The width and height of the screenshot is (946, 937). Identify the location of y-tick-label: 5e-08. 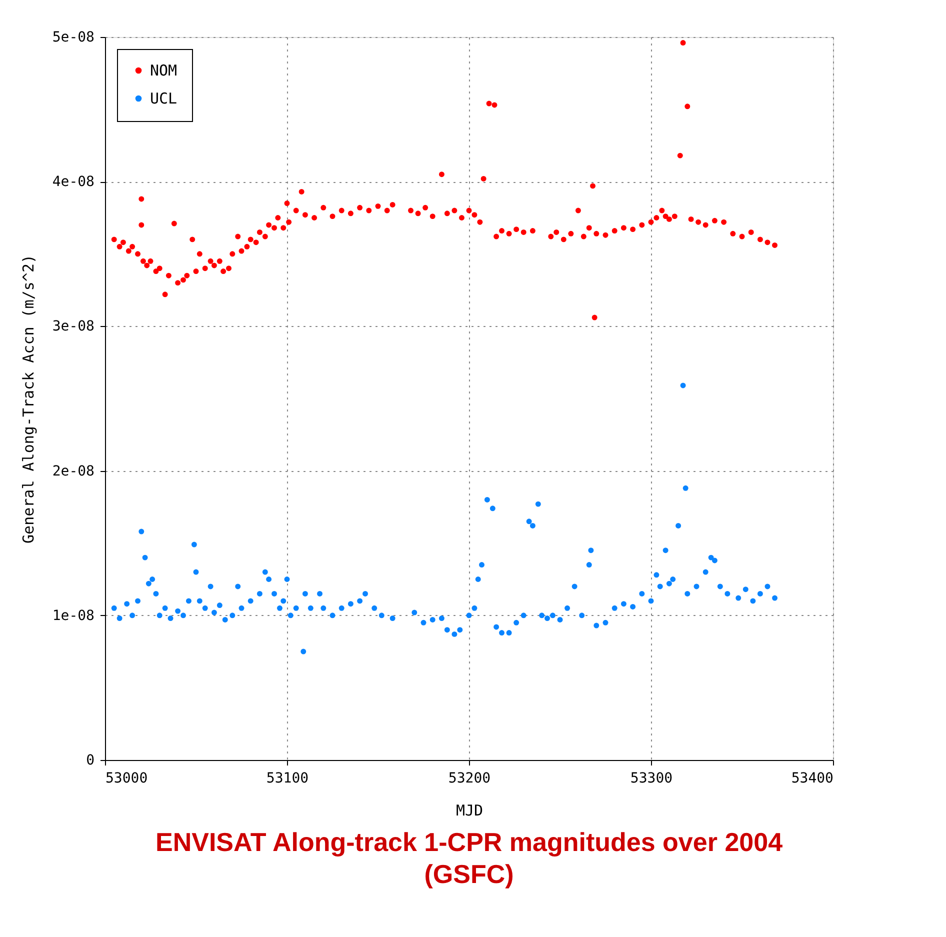
(73, 38).